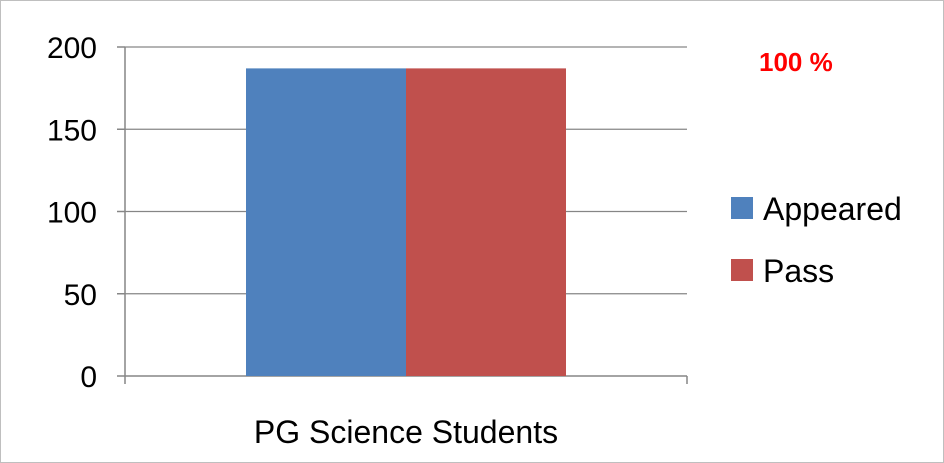  Describe the element at coordinates (80, 295) in the screenshot. I see `y-tick-label: 50` at that location.